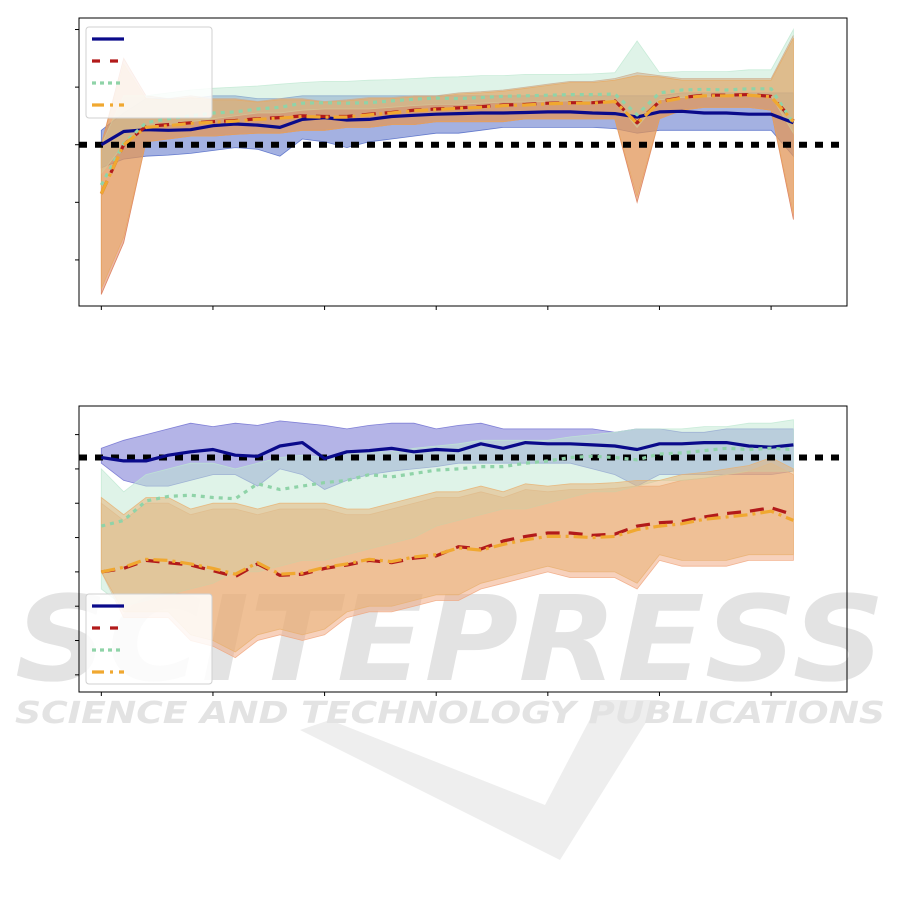 The height and width of the screenshot is (898, 901). I want to click on top-chart-series-lines, so click(447, 141).